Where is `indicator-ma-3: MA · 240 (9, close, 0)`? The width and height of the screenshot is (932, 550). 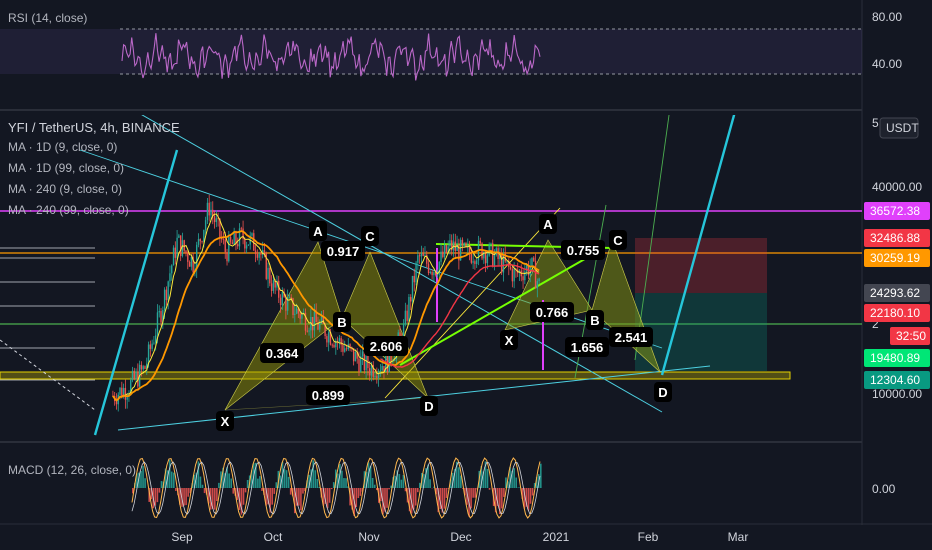 indicator-ma-3: MA · 240 (9, close, 0) is located at coordinates (65, 189).